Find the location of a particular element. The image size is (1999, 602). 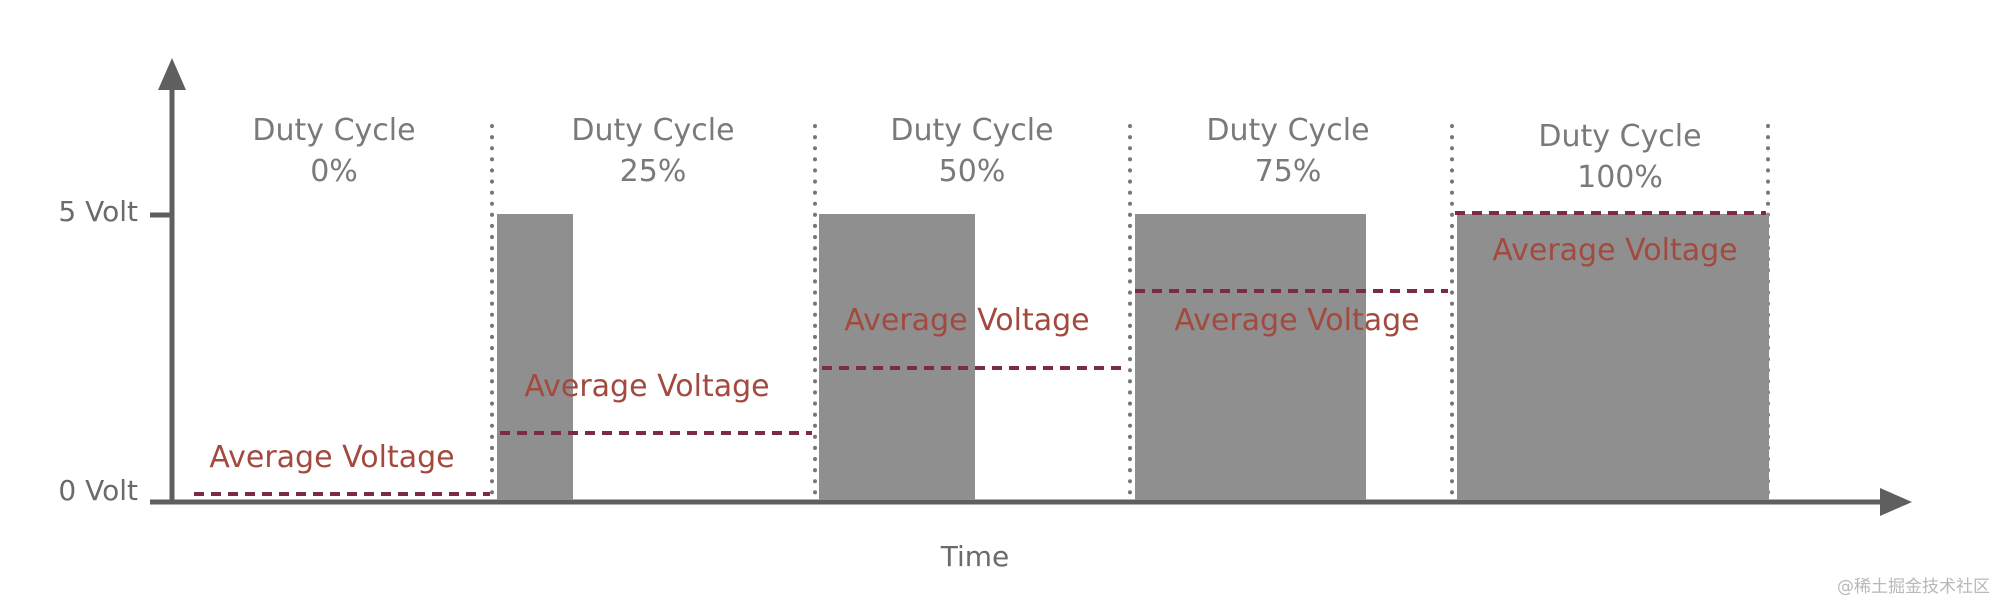

y-label-0-volt: 0 Volt is located at coordinates (98, 490).